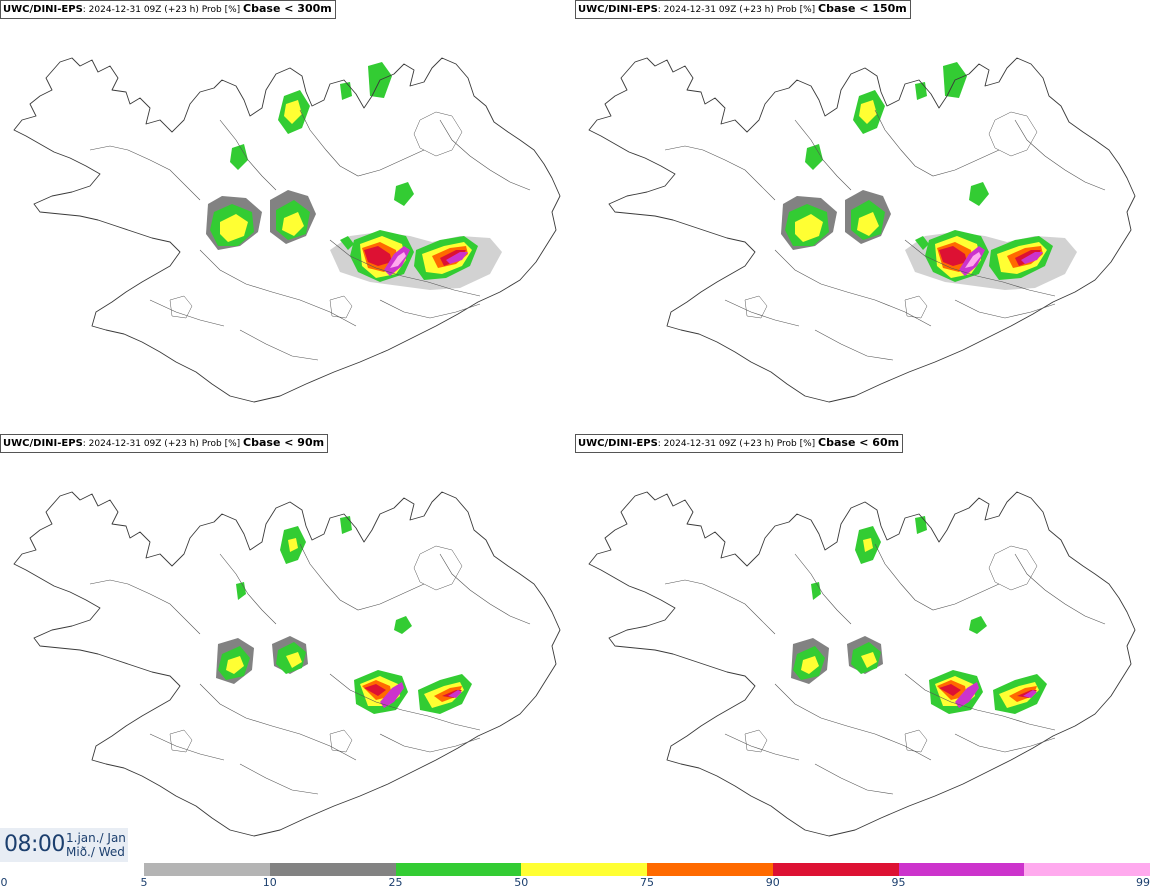 Image resolution: width=1150 pixels, height=891 pixels. Describe the element at coordinates (287, 8) in the screenshot. I see `threshold-label: Cbase < 300m` at that location.